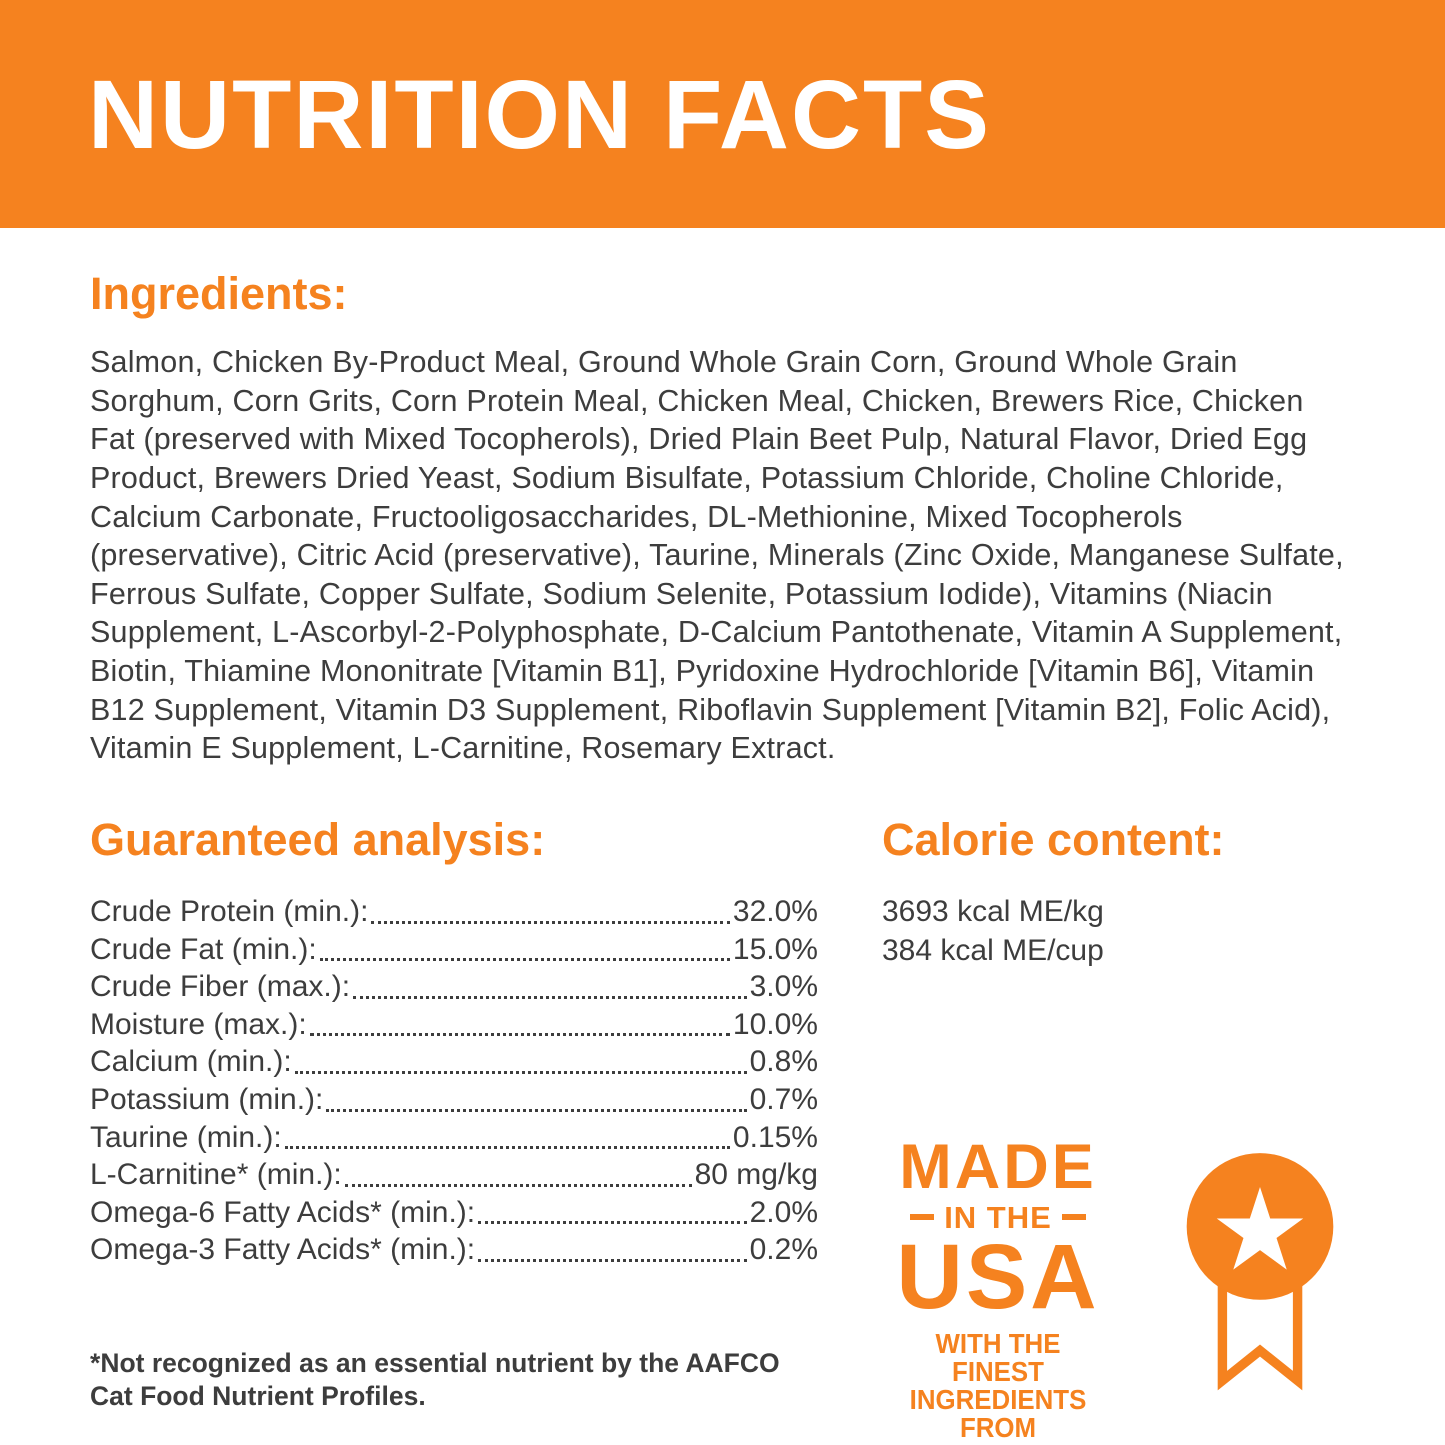 This screenshot has height=1445, width=1445. Describe the element at coordinates (191, 1062) in the screenshot. I see `analysis-label: Calcium (min.):` at that location.